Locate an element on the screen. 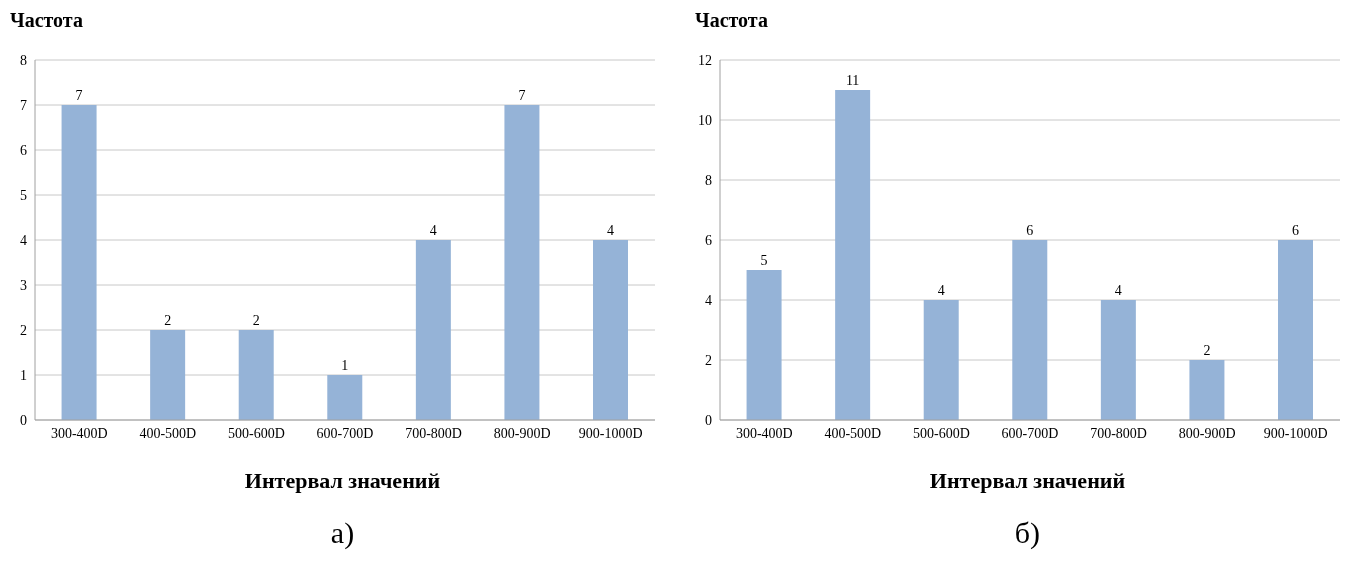 The image size is (1371, 585). data-label: 11 is located at coordinates (852, 80).